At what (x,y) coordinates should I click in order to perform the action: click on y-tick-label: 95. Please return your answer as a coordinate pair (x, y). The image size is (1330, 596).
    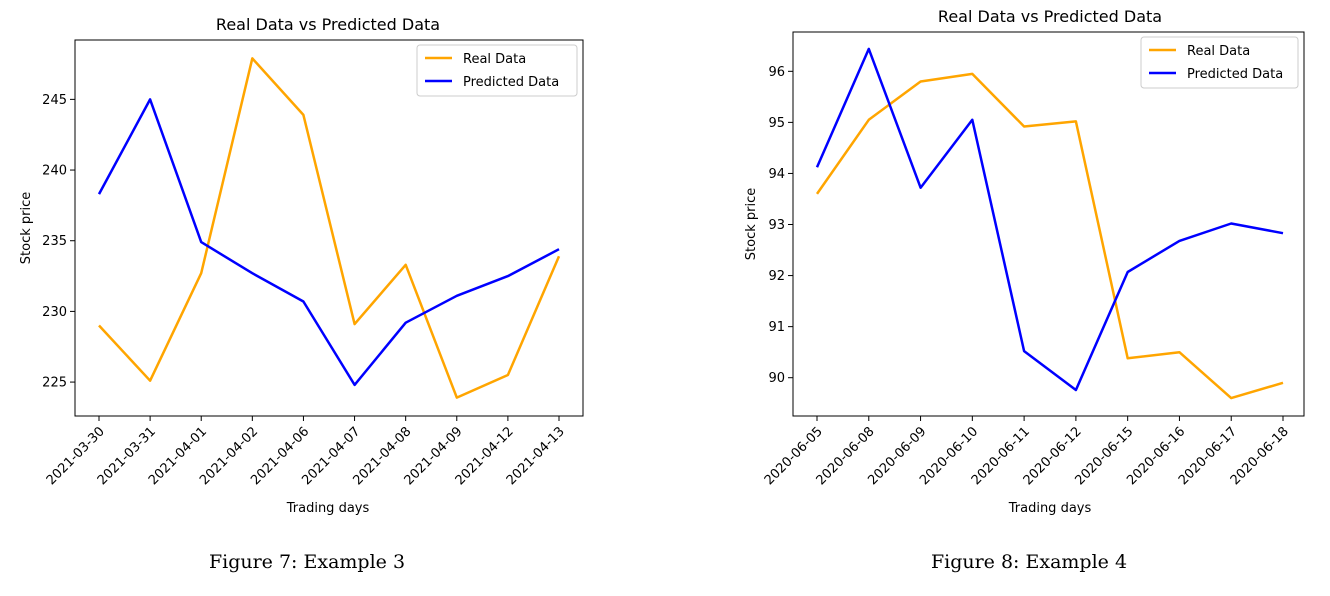
    Looking at the image, I should click on (776, 123).